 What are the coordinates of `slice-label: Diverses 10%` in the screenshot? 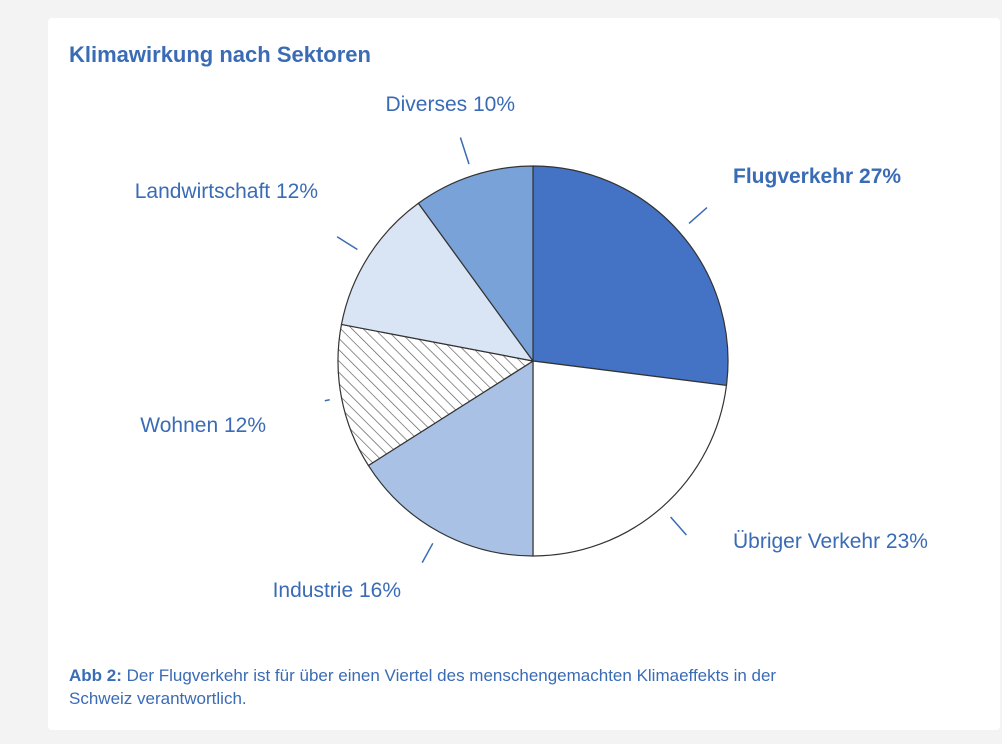 It's located at (450, 104).